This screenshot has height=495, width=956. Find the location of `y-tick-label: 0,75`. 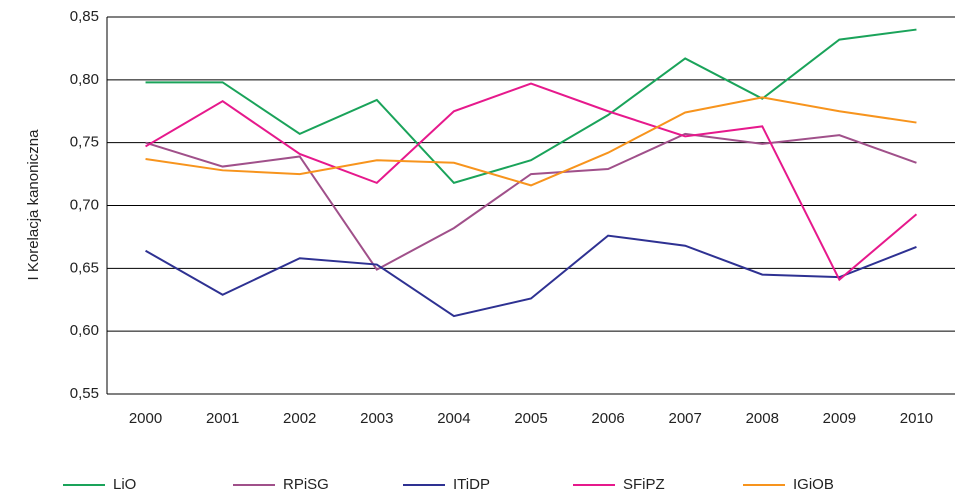

y-tick-label: 0,75 is located at coordinates (84, 142).